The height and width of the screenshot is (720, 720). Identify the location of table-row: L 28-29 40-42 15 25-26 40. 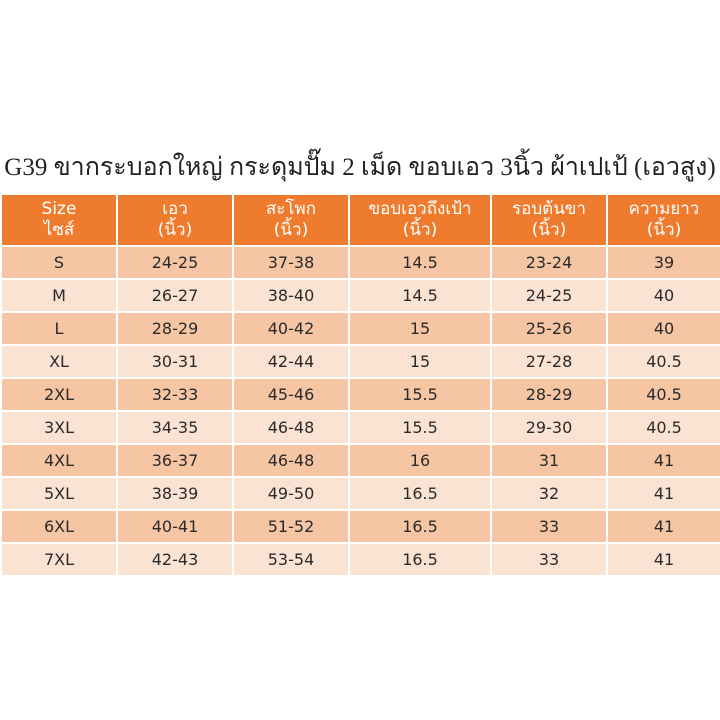
(361, 328).